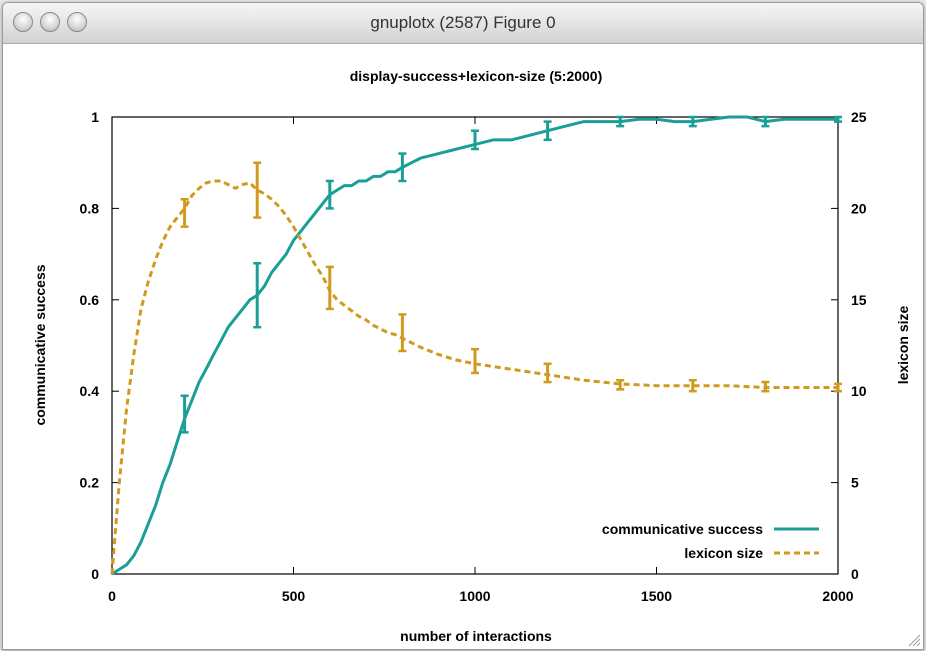 The image size is (926, 651). Describe the element at coordinates (90, 483) in the screenshot. I see `y-tick-label: 0.2` at that location.